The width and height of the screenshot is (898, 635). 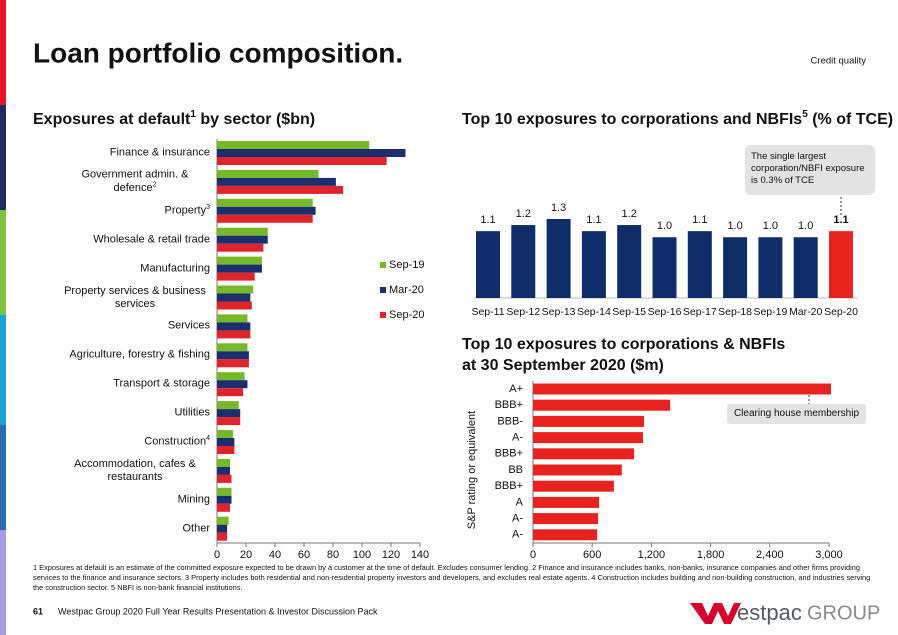 What do you see at coordinates (843, 613) in the screenshot?
I see `logo-group: GROUP` at bounding box center [843, 613].